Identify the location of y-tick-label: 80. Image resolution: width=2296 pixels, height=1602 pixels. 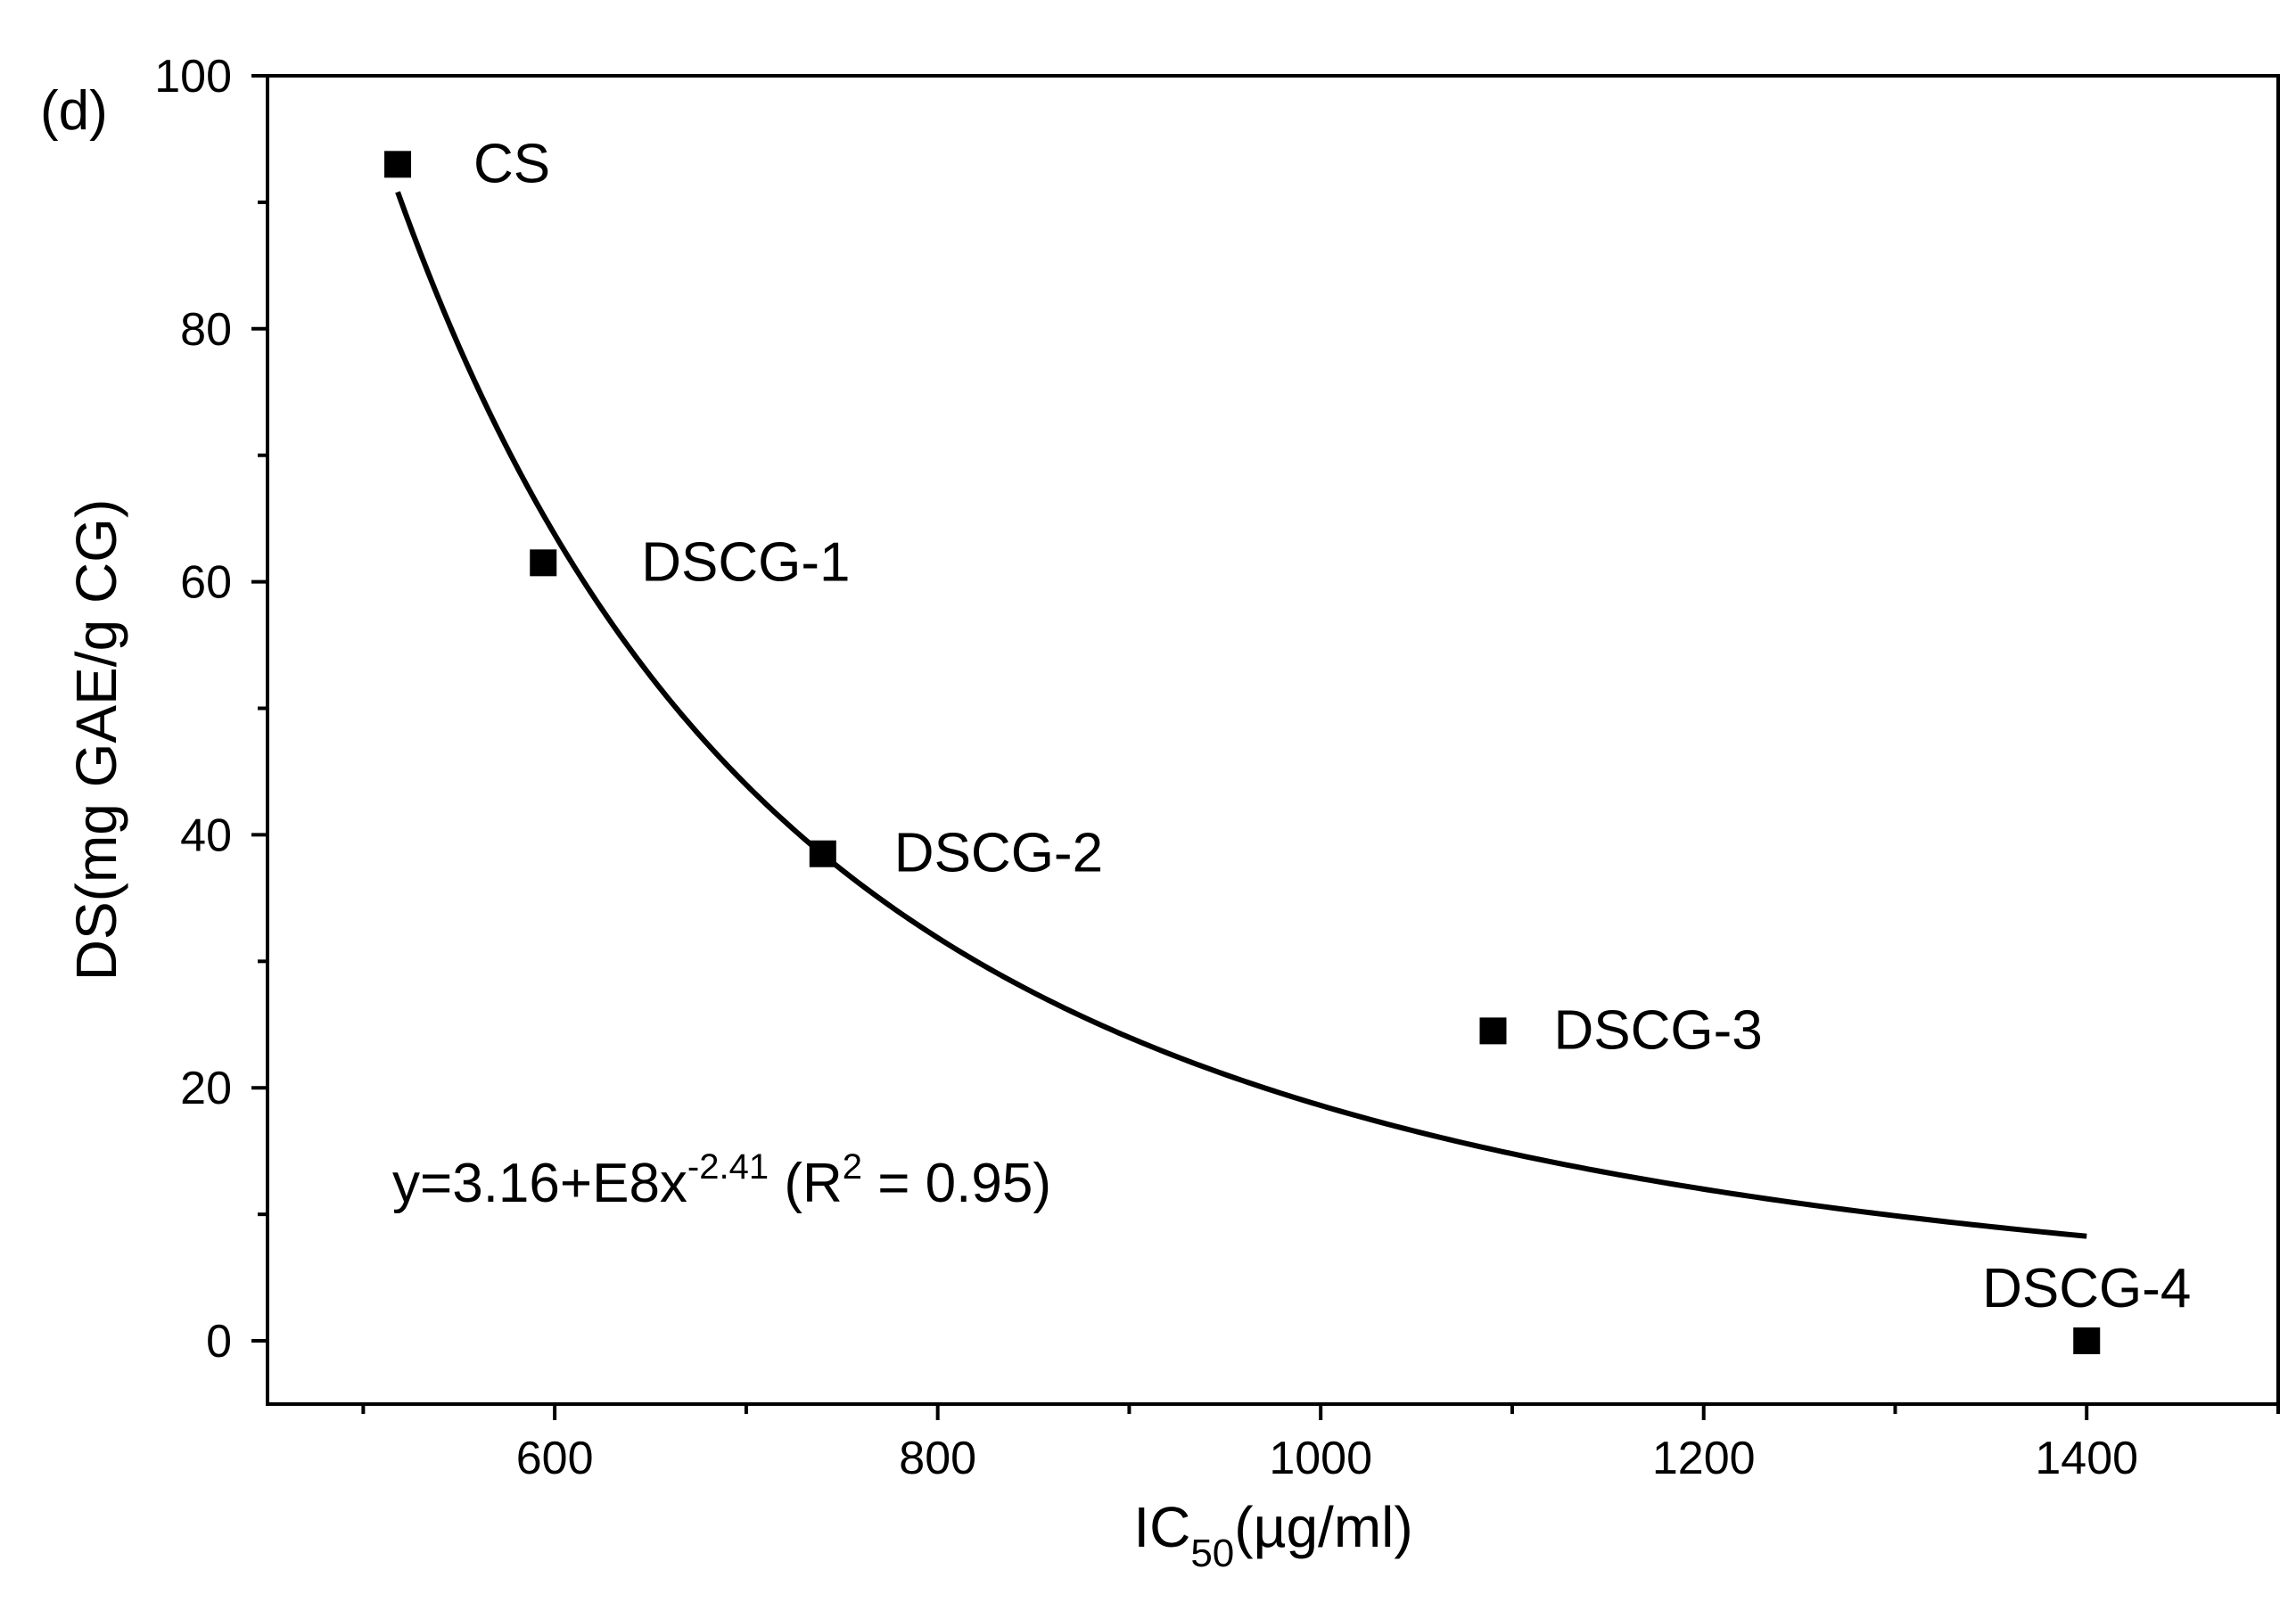
(206, 330).